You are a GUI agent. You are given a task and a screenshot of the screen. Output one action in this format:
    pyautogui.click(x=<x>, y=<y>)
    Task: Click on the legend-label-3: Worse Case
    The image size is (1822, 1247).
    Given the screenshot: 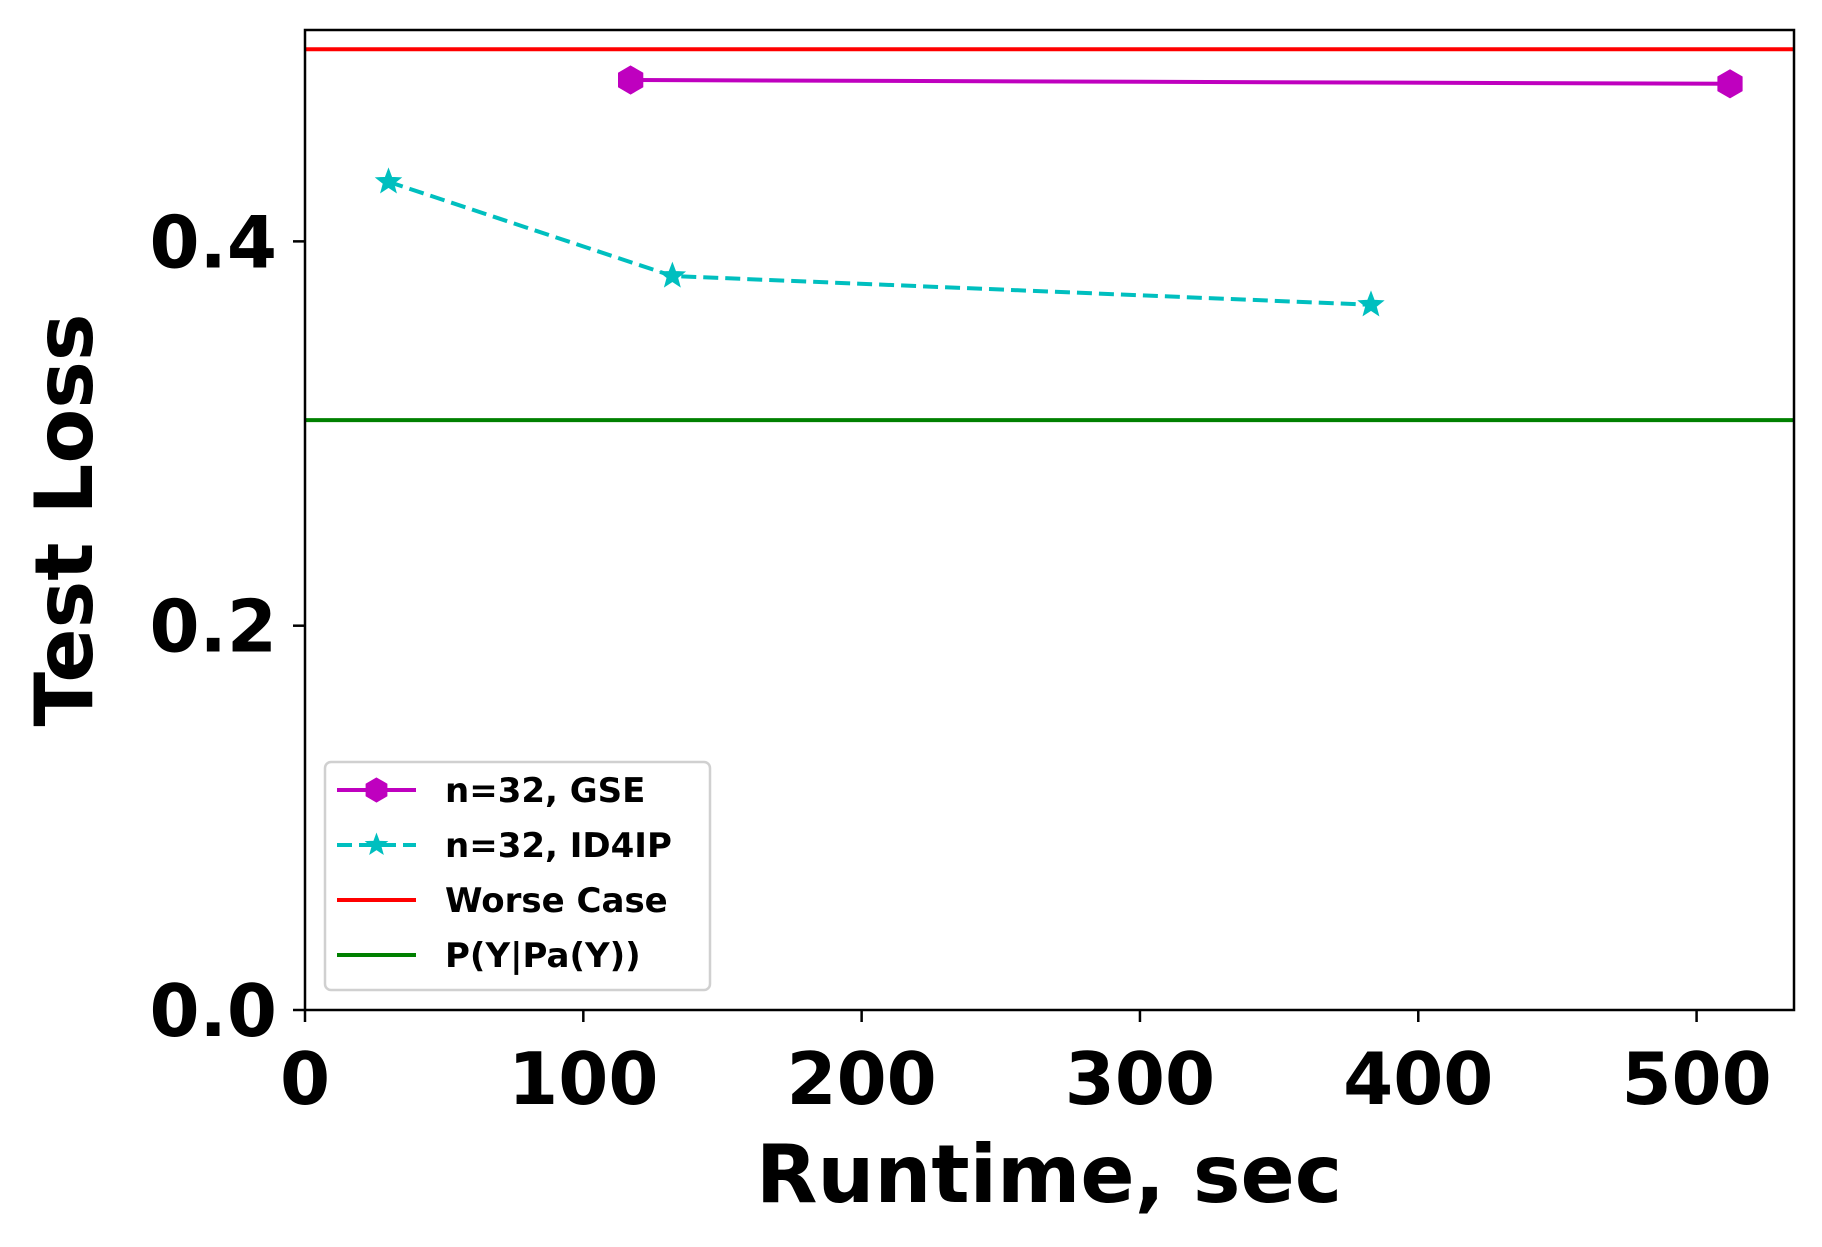 What is the action you would take?
    pyautogui.click(x=556, y=901)
    